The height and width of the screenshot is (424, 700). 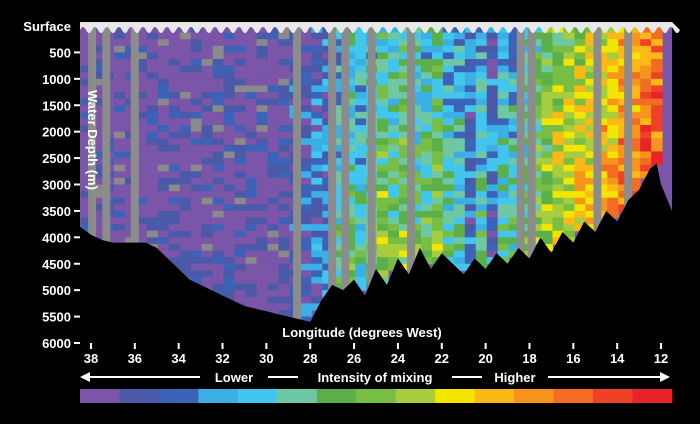 What do you see at coordinates (47, 26) in the screenshot?
I see `y-tick-label: Surface` at bounding box center [47, 26].